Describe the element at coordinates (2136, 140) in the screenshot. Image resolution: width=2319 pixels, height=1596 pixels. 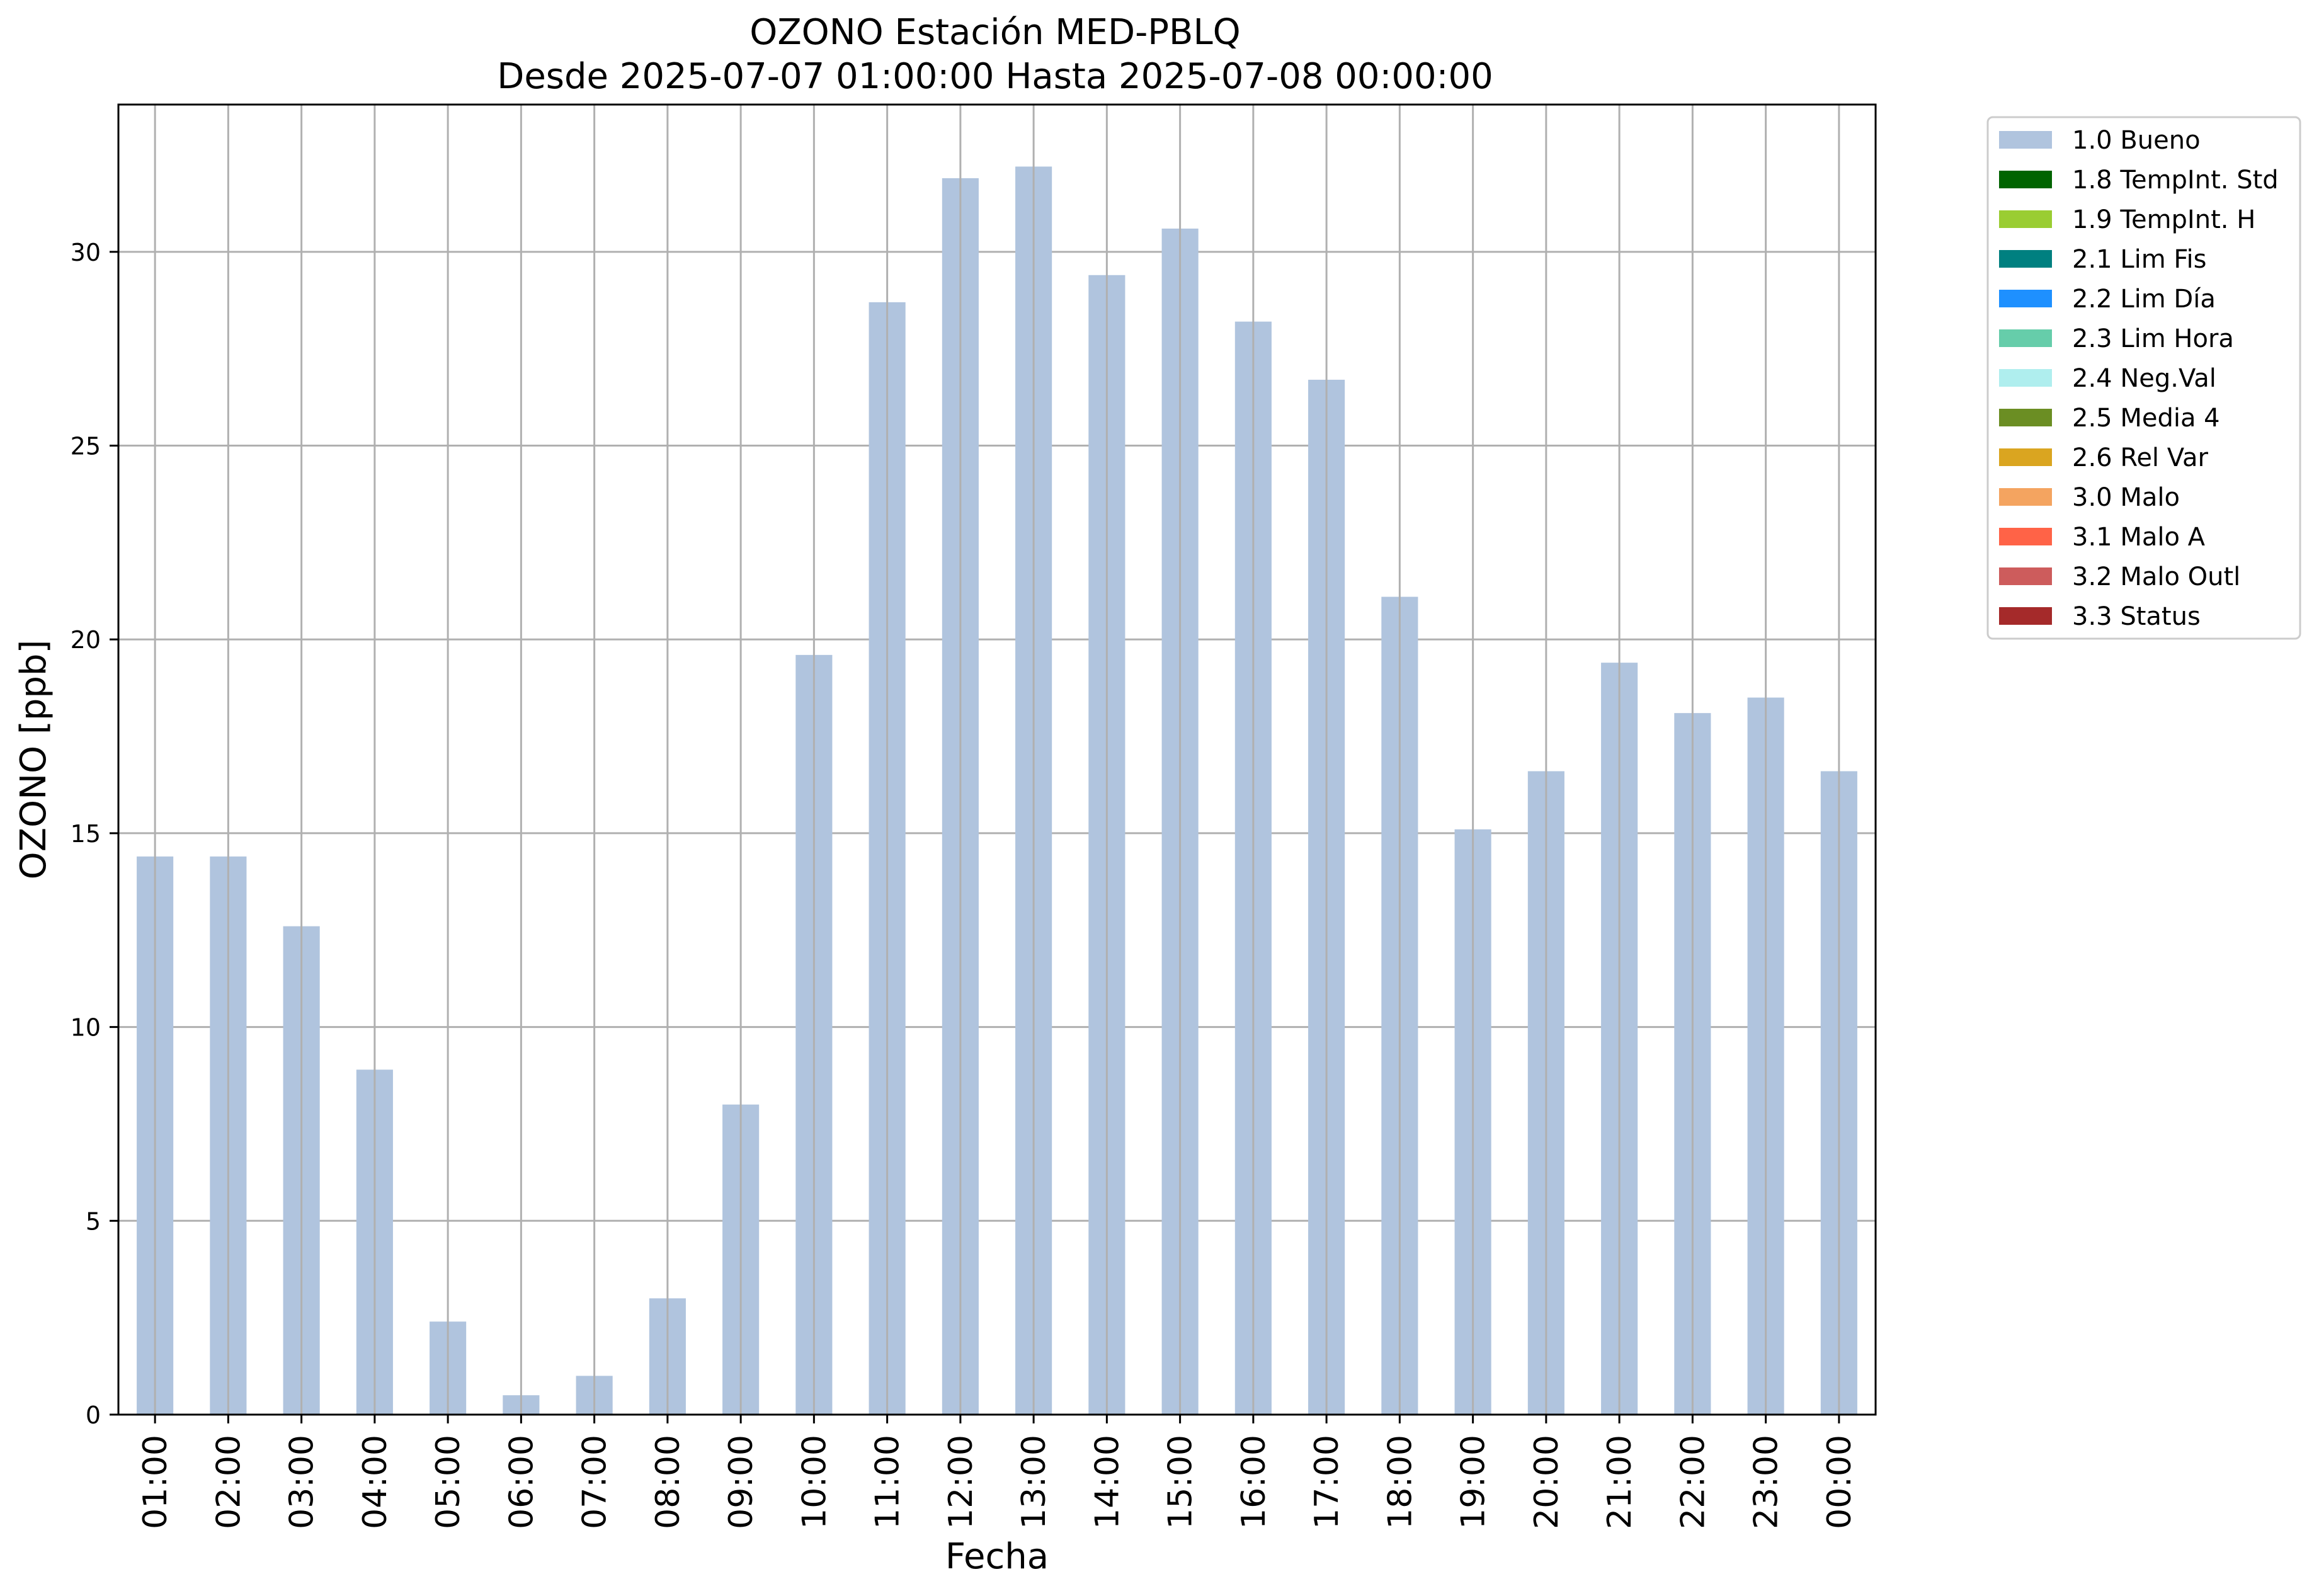
I see `legend-label: 1.0 Bueno` at that location.